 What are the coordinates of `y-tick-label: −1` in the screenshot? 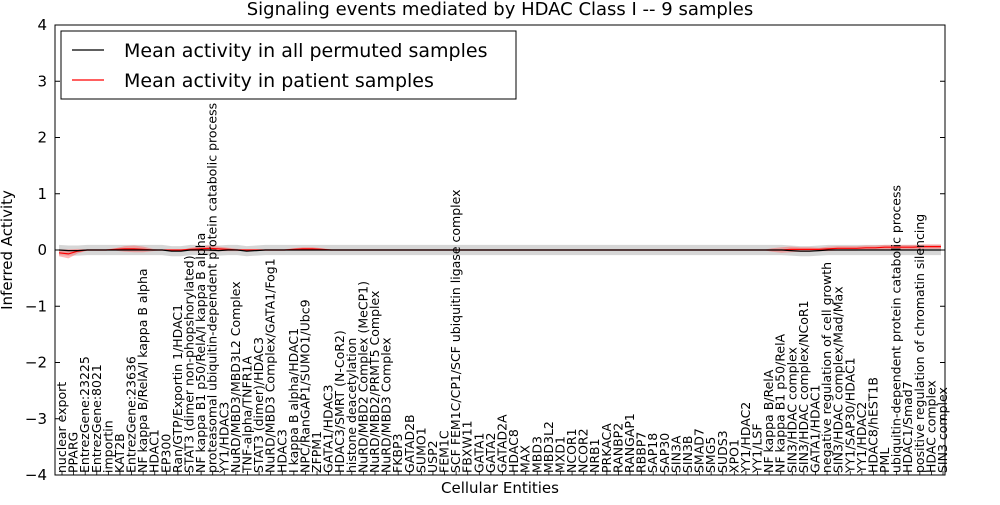 It's located at (36, 306).